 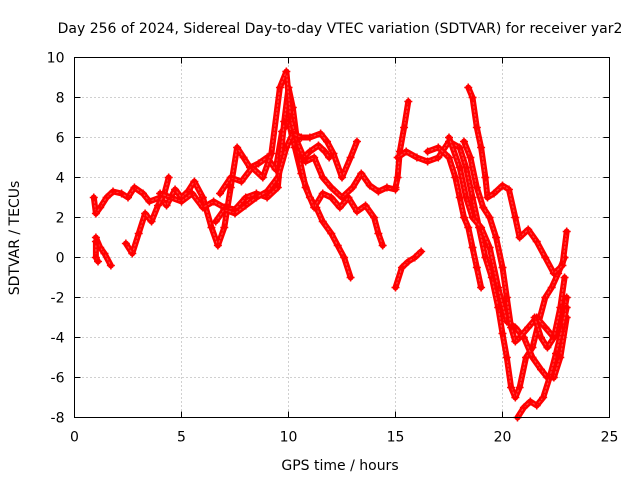 What do you see at coordinates (503, 438) in the screenshot?
I see `x-tick-label: 20` at bounding box center [503, 438].